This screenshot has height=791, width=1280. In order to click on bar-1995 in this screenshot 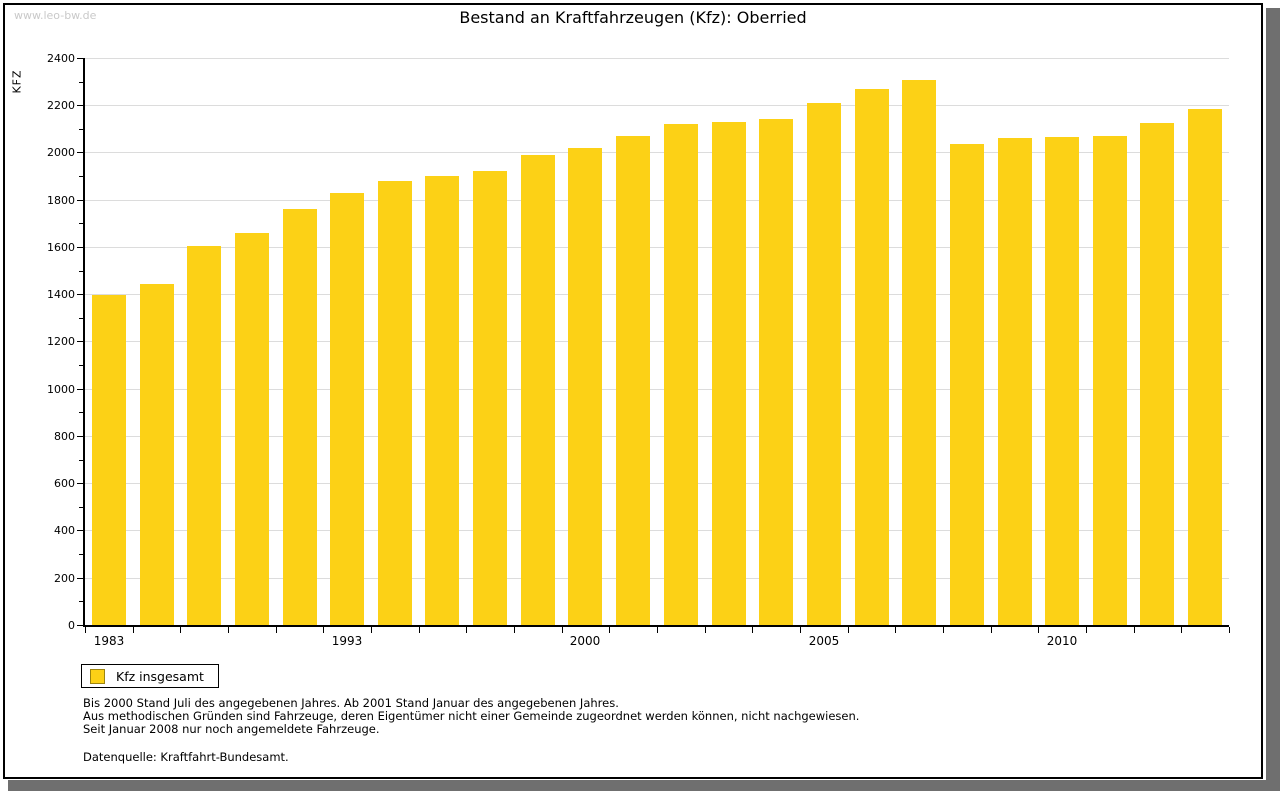, I will do `click(395, 403)`.